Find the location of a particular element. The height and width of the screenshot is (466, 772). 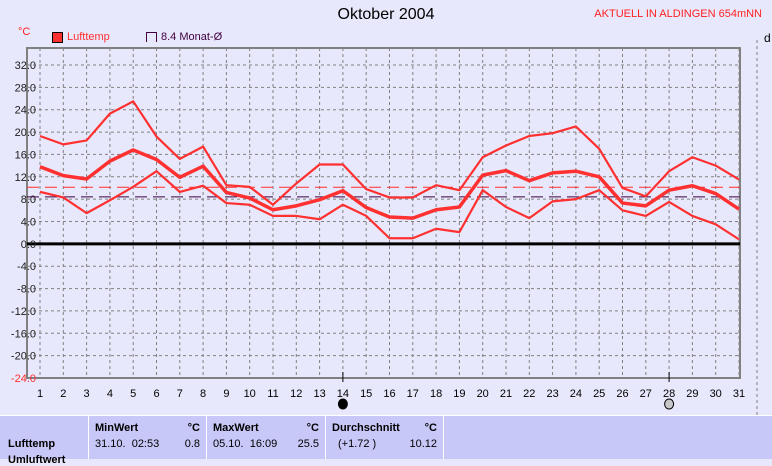

x-tick-label: 6 is located at coordinates (156, 394).